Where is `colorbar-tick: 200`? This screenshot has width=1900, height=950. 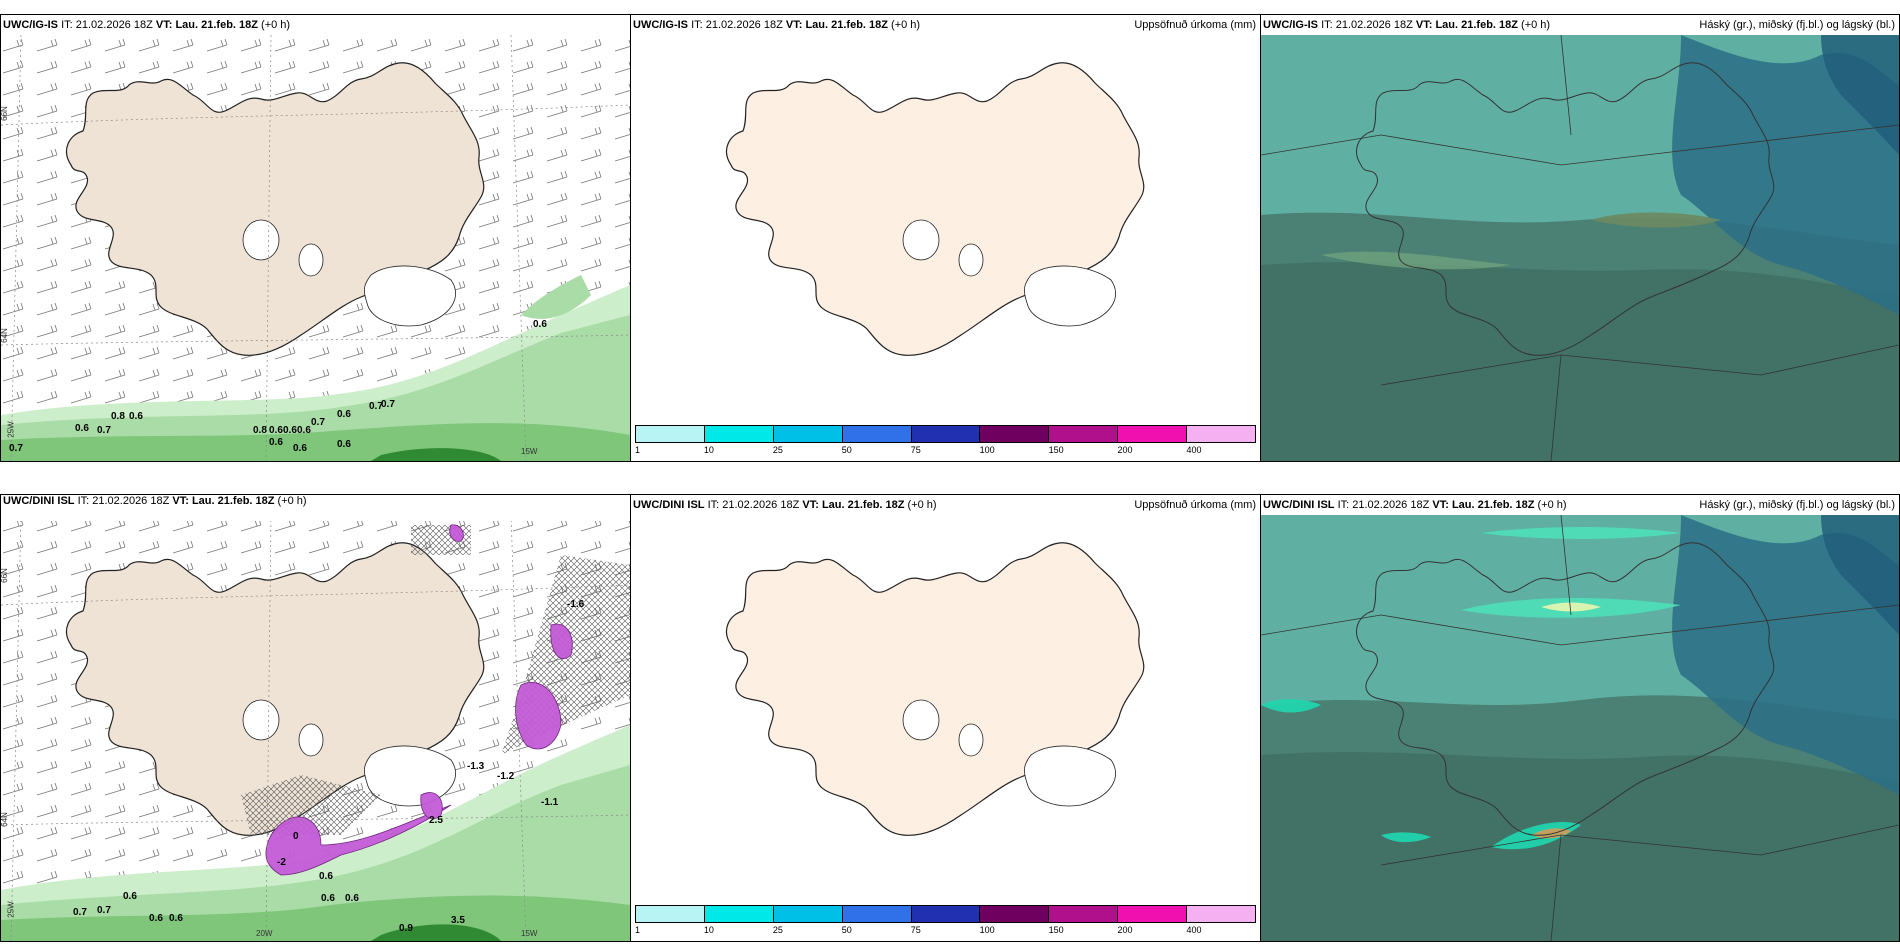 colorbar-tick: 200 is located at coordinates (1125, 930).